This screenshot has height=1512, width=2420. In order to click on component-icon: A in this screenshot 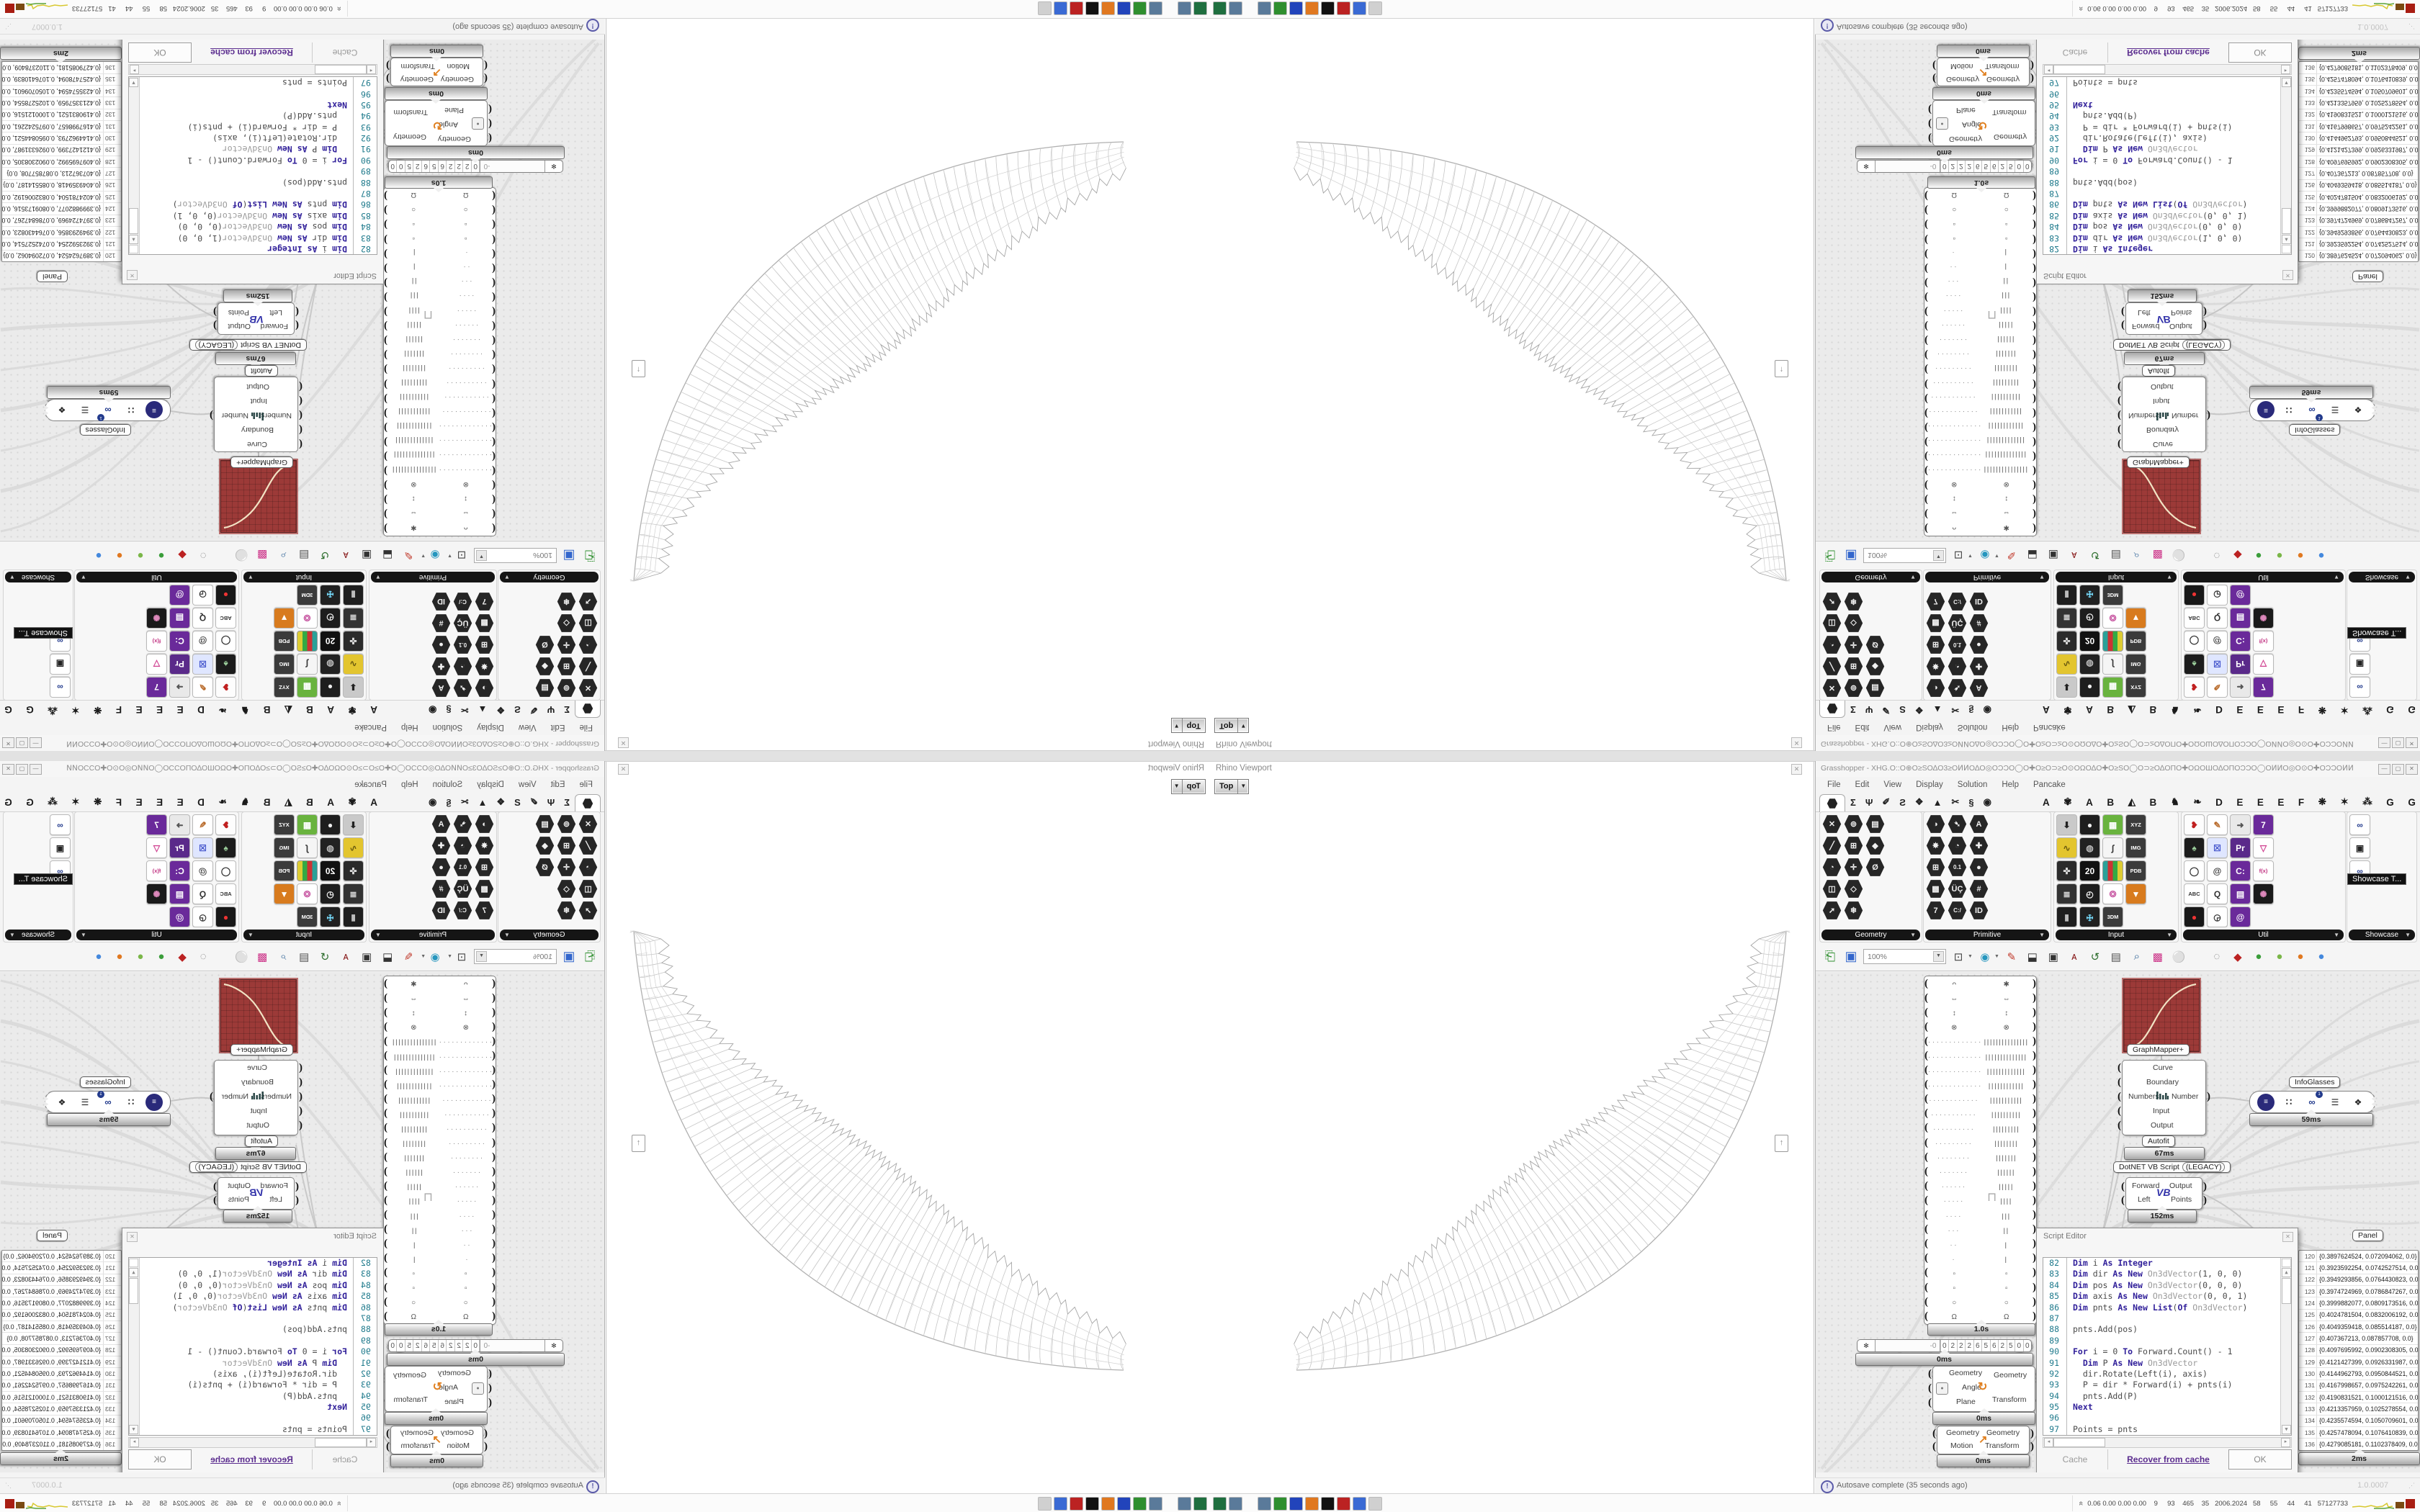, I will do `click(1979, 824)`.